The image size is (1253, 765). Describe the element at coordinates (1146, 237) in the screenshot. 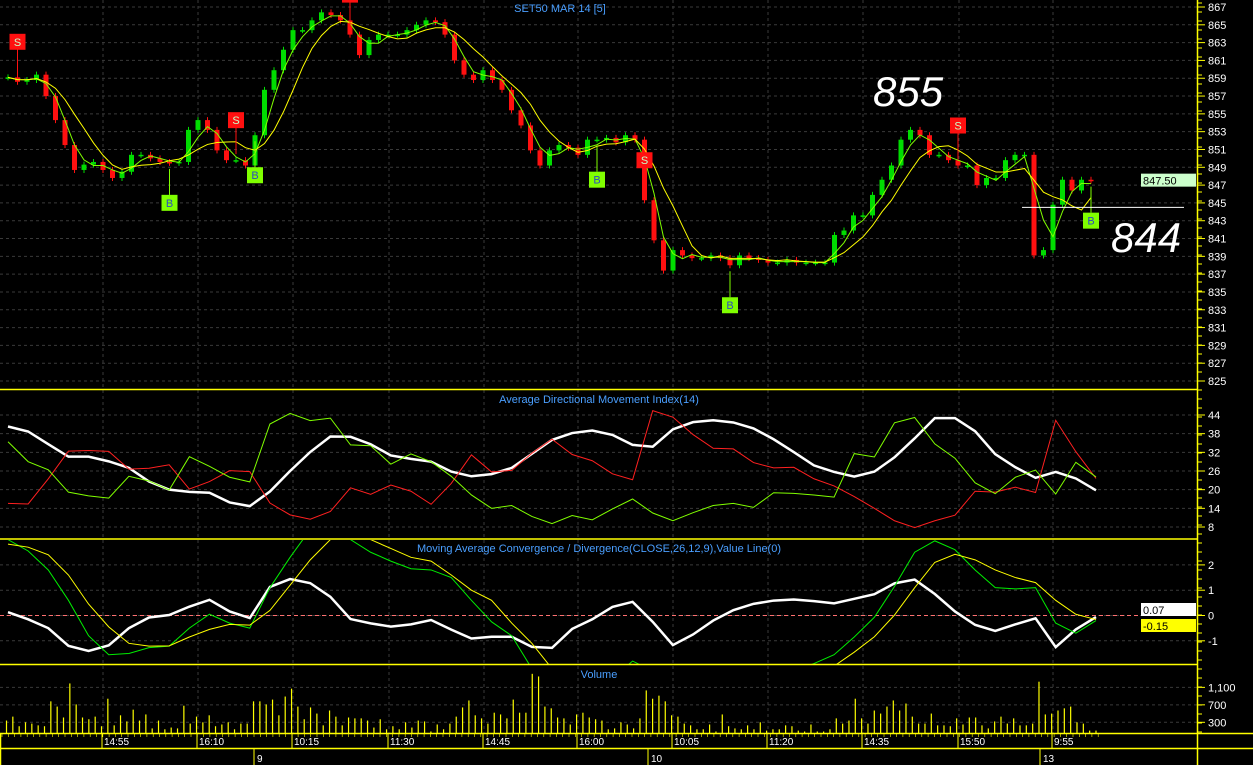

I see `annotation-support: 844` at that location.